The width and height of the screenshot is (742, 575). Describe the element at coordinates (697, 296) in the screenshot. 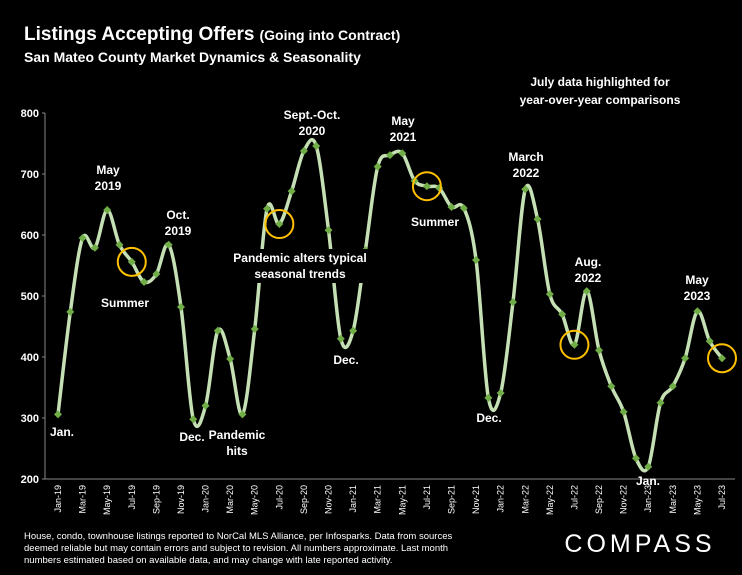

I see `annotation: 2023` at that location.